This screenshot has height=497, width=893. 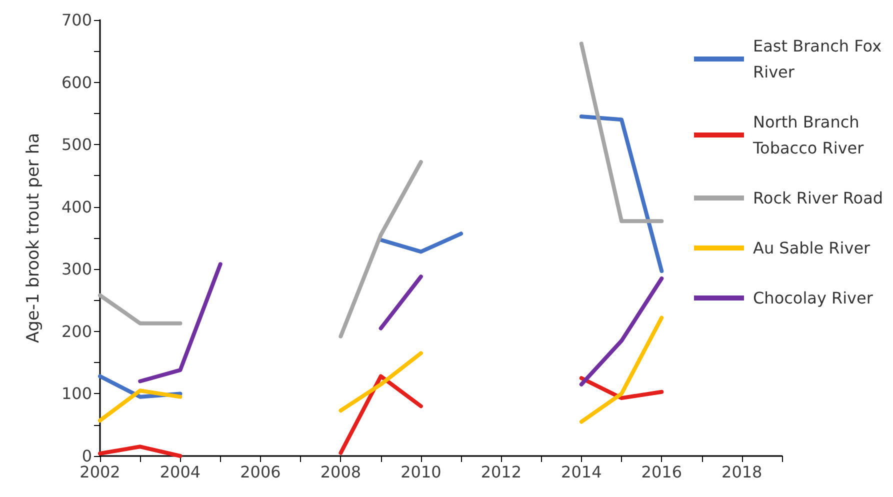 What do you see at coordinates (76, 206) in the screenshot?
I see `y-tick-label: 400` at bounding box center [76, 206].